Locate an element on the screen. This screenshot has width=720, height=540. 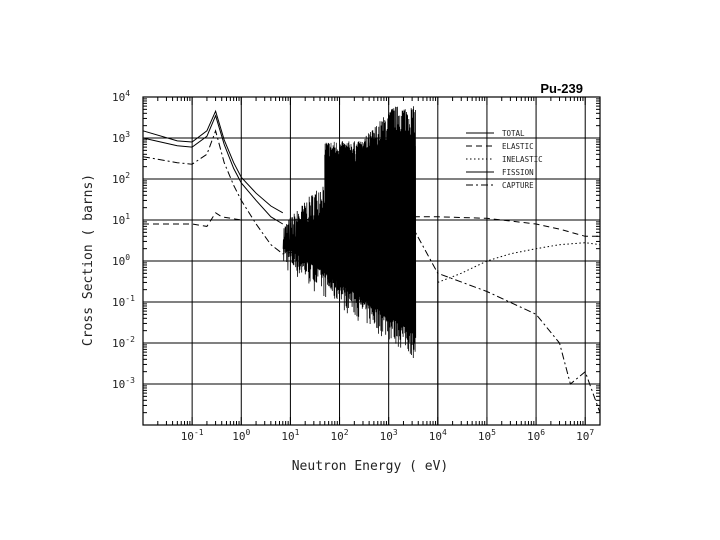
y-tick-label: 10² is located at coordinates (121, 178).